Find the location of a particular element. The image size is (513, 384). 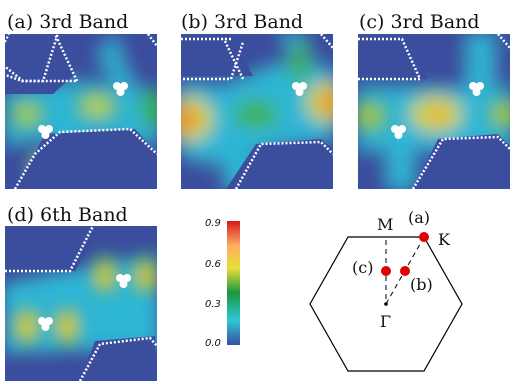

colorbar-tick-0.6: 0.6 is located at coordinates (213, 264).